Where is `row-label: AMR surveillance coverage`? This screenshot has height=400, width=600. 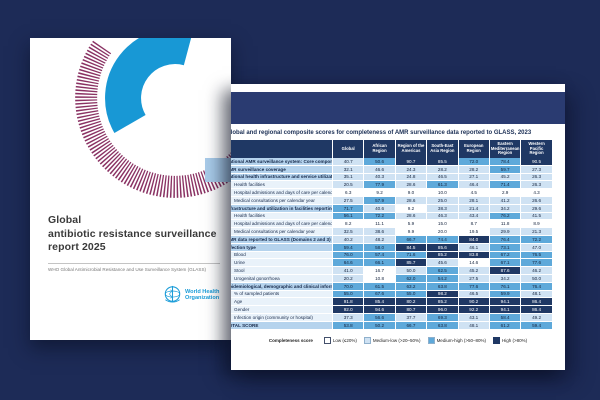 row-label: AMR surveillance coverage is located at coordinates (282, 169).